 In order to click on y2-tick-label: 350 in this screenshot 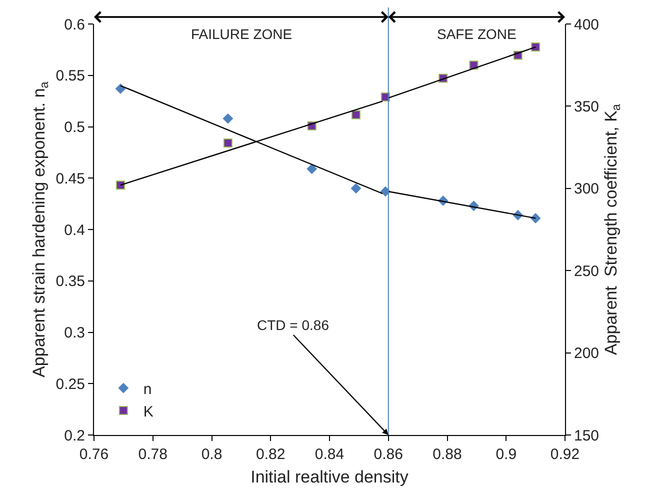, I will do `click(587, 107)`.